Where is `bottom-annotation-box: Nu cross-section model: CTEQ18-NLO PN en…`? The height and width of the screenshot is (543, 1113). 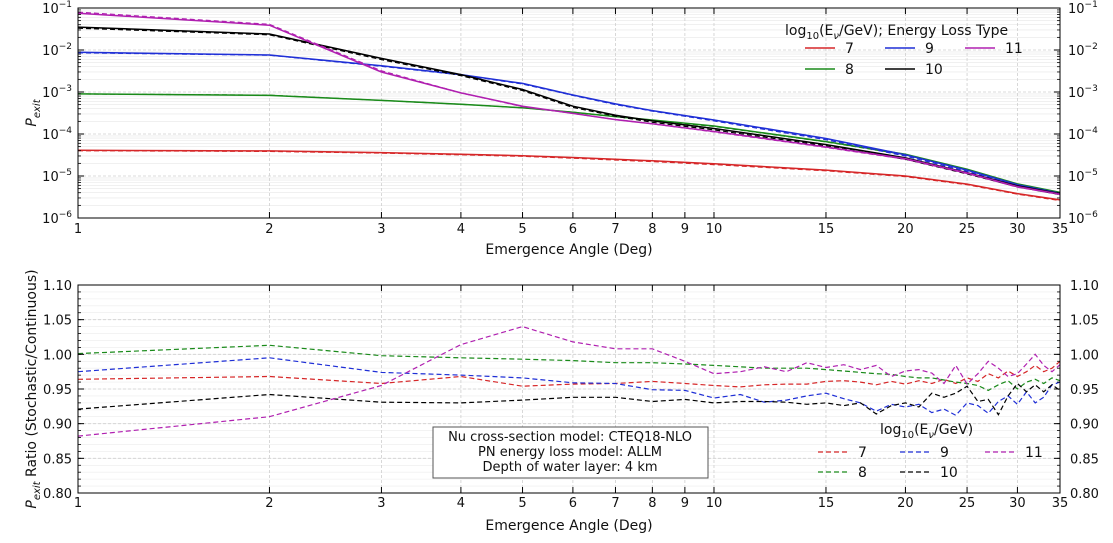
bottom-annotation-box: Nu cross-section model: CTEQ18-NLO PN en… is located at coordinates (570, 452).